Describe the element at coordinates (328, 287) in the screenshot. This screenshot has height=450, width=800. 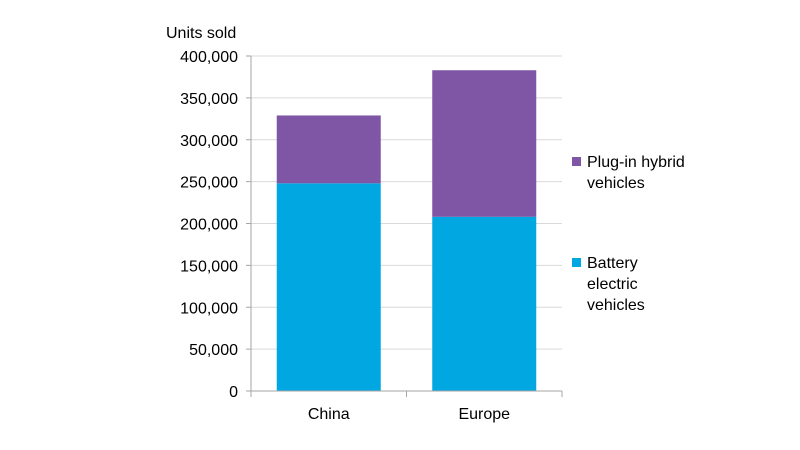
I see `bar-battery-electric-vehicles-china` at that location.